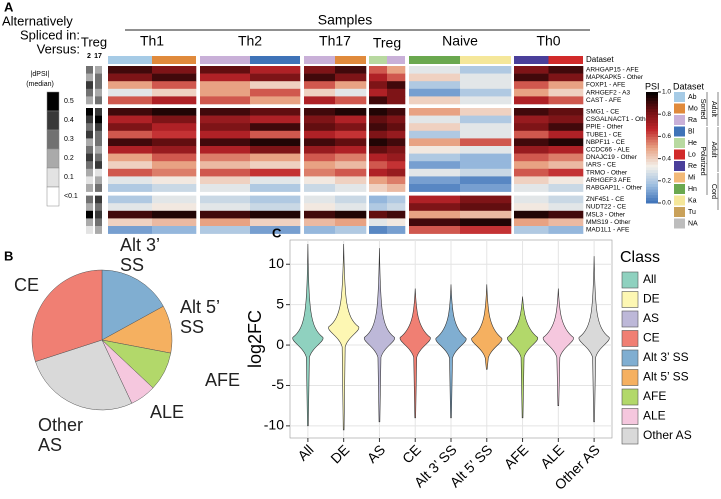 The height and width of the screenshot is (499, 721). I want to click on treg-col: 2, so click(89, 56).